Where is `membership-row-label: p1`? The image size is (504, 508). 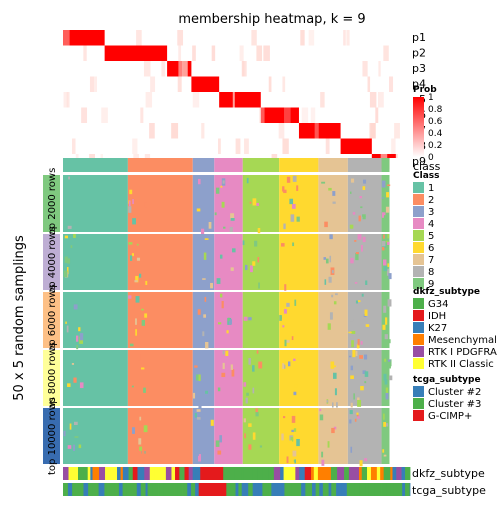 membership-row-label: p1 is located at coordinates (419, 37).